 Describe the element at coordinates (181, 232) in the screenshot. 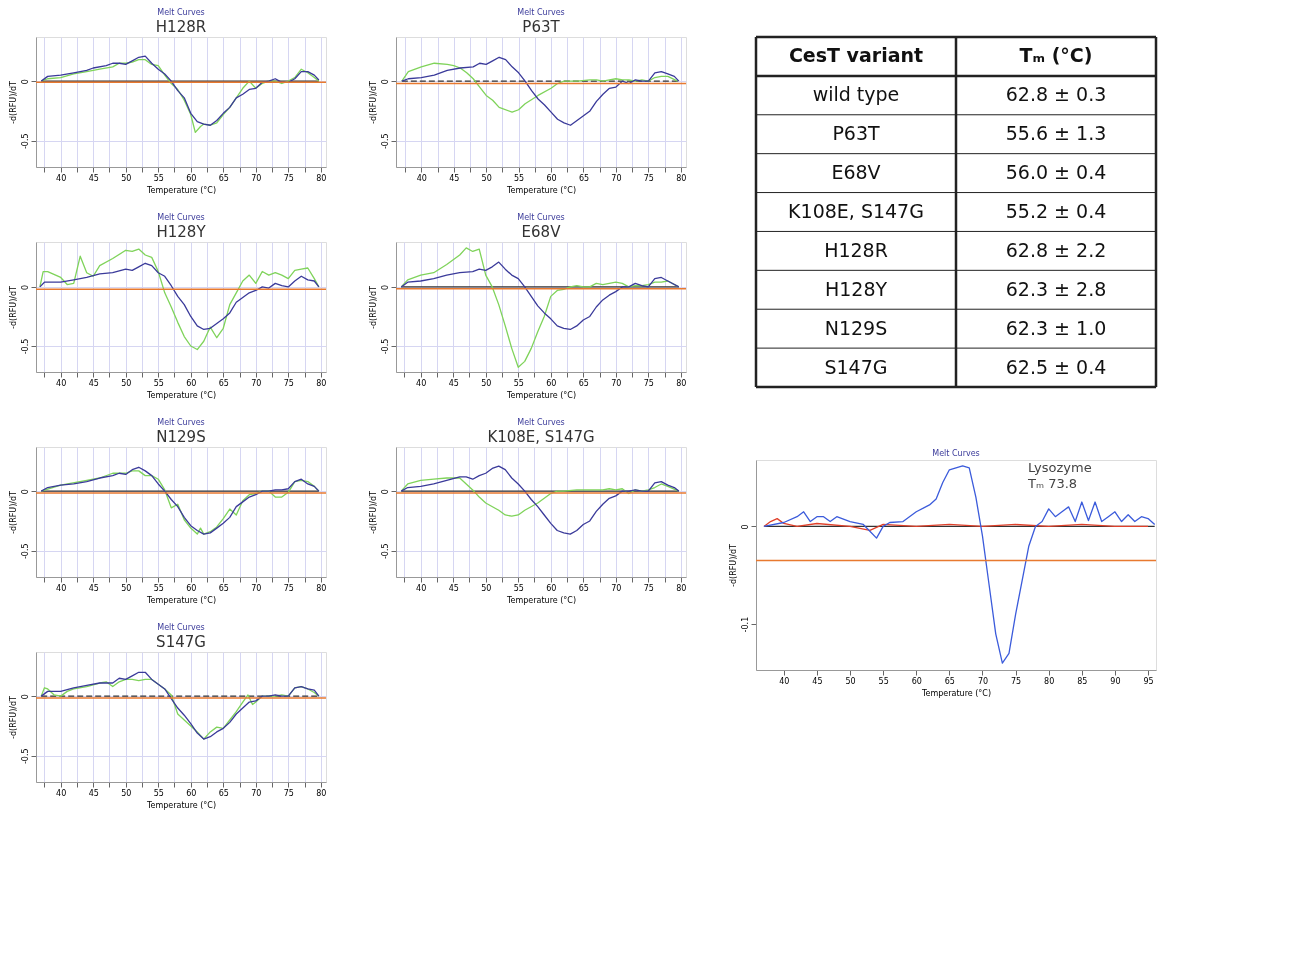

I see `chart-subtitle: H128Y` at that location.